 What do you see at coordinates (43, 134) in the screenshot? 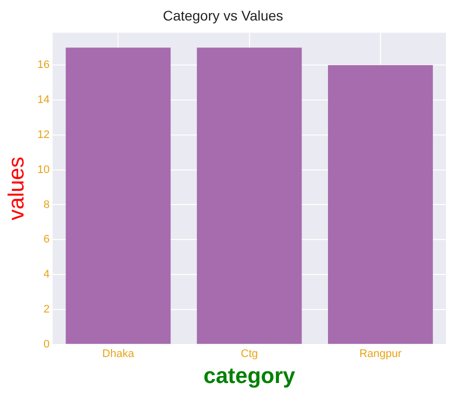
I see `y-tick-label: 12` at bounding box center [43, 134].